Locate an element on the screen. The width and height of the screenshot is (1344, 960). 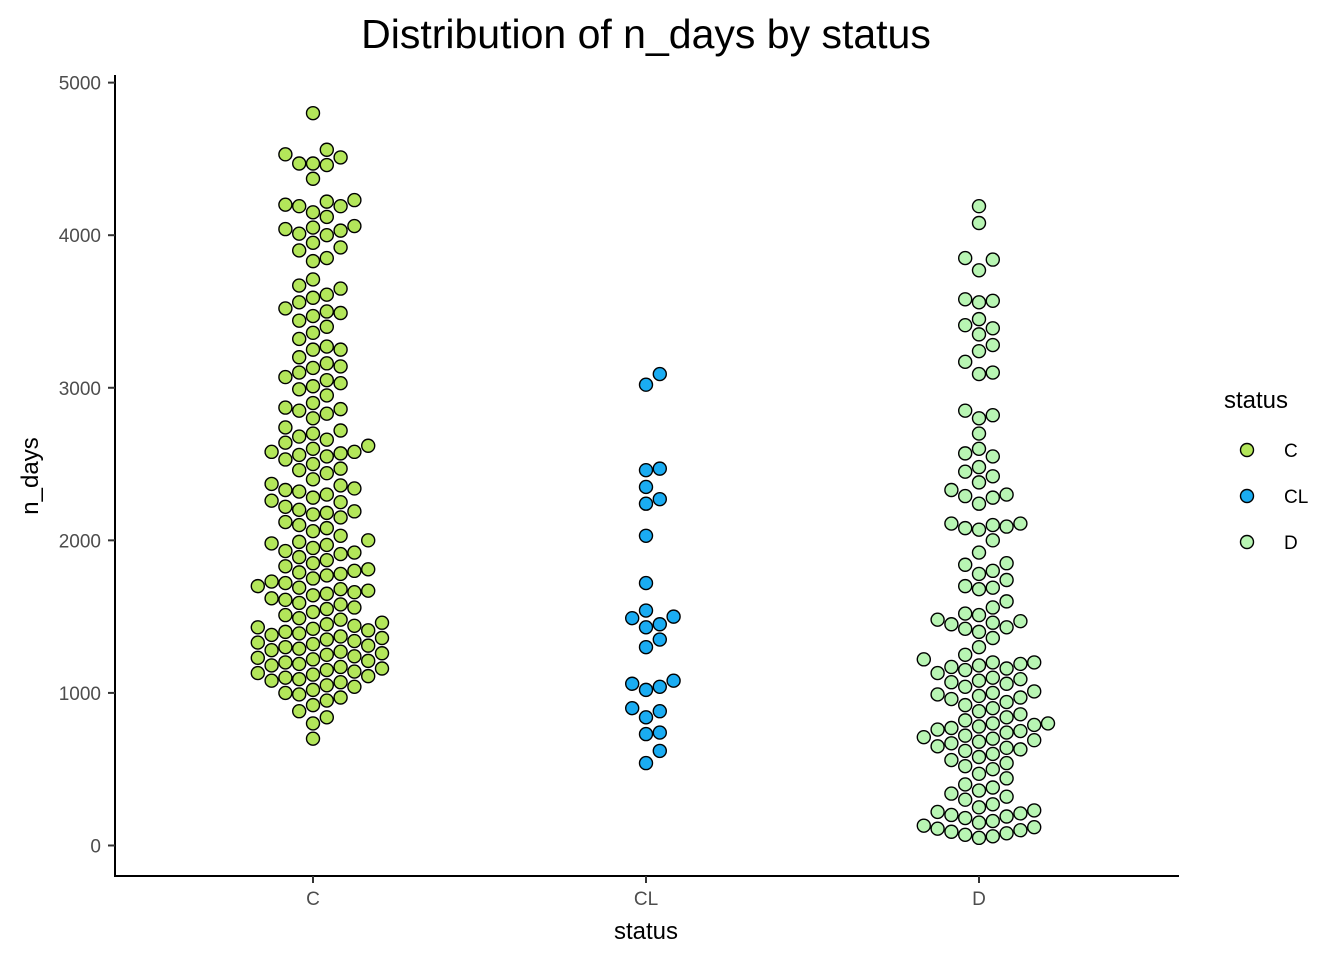
legend: status C CL D is located at coordinates (1266, 470).